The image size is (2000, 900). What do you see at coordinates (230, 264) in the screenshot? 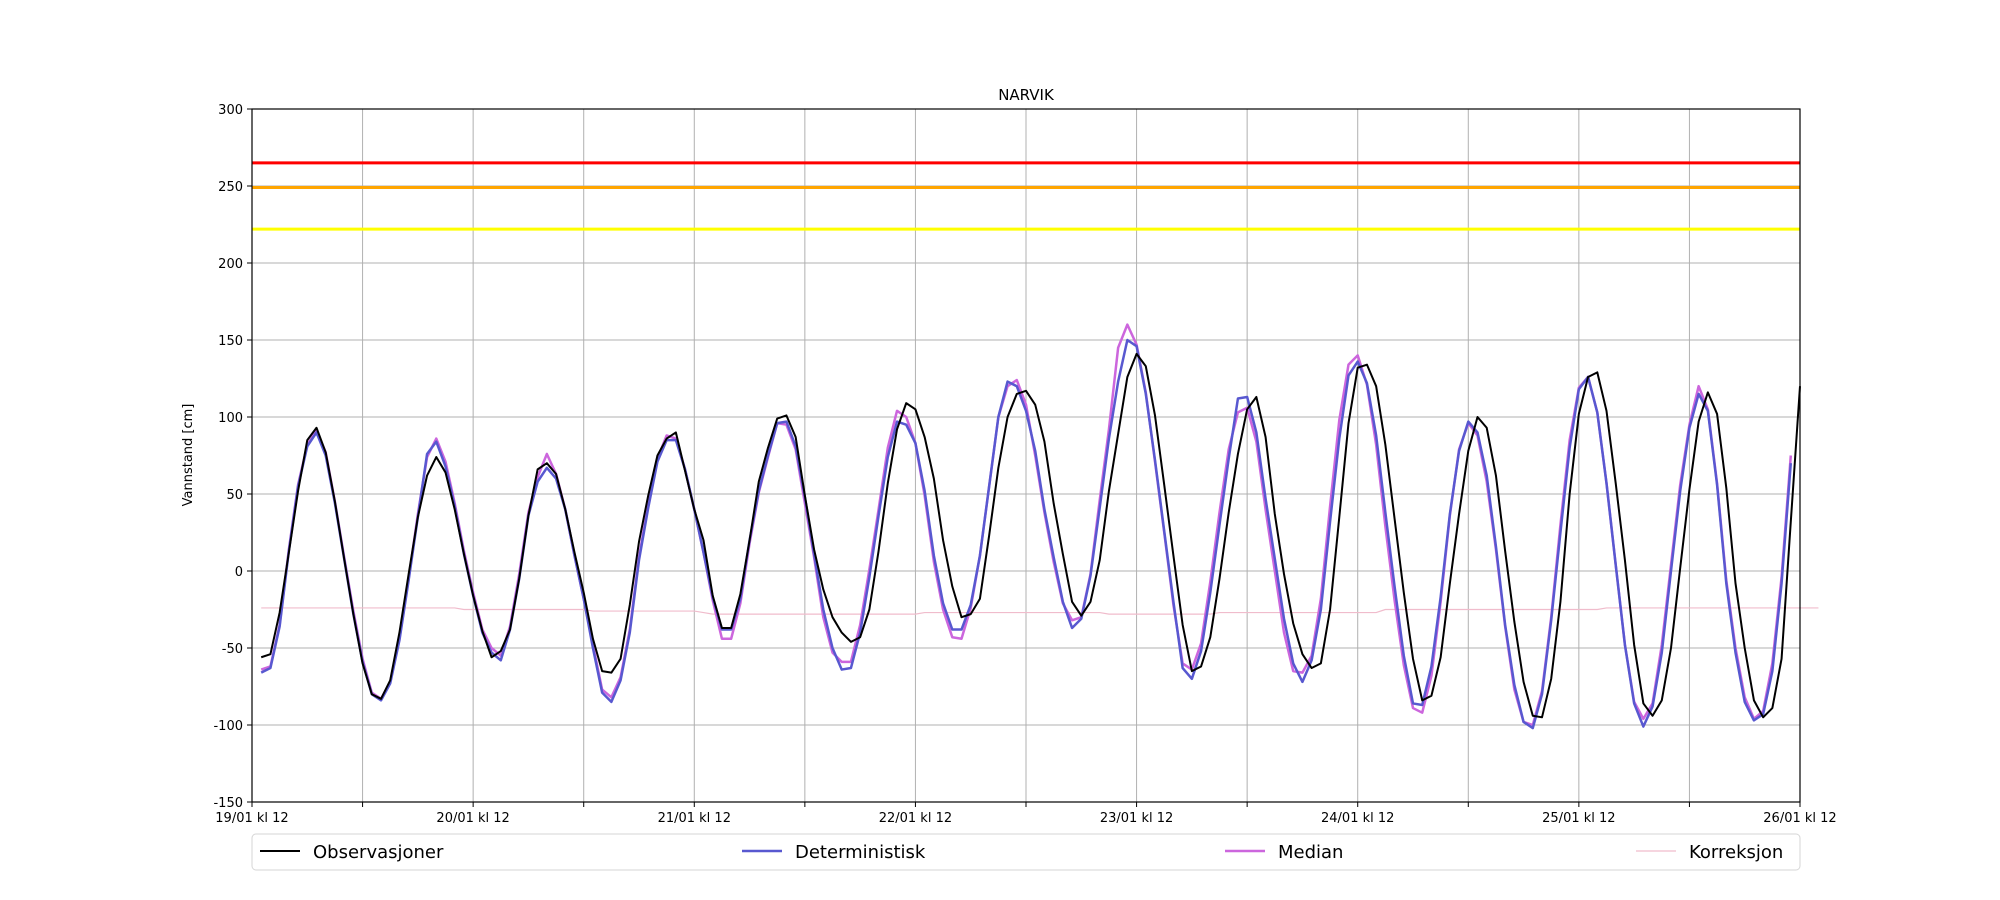
I see `y-tick-label: 200` at bounding box center [230, 264].